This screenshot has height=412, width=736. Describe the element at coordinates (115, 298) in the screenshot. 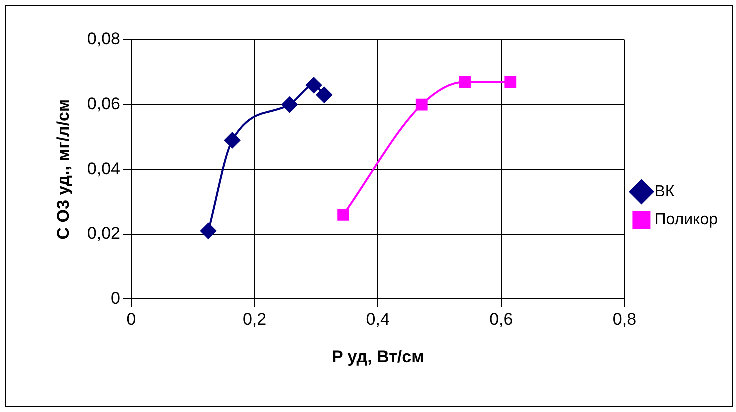

I see `y-tick-label: 0` at that location.